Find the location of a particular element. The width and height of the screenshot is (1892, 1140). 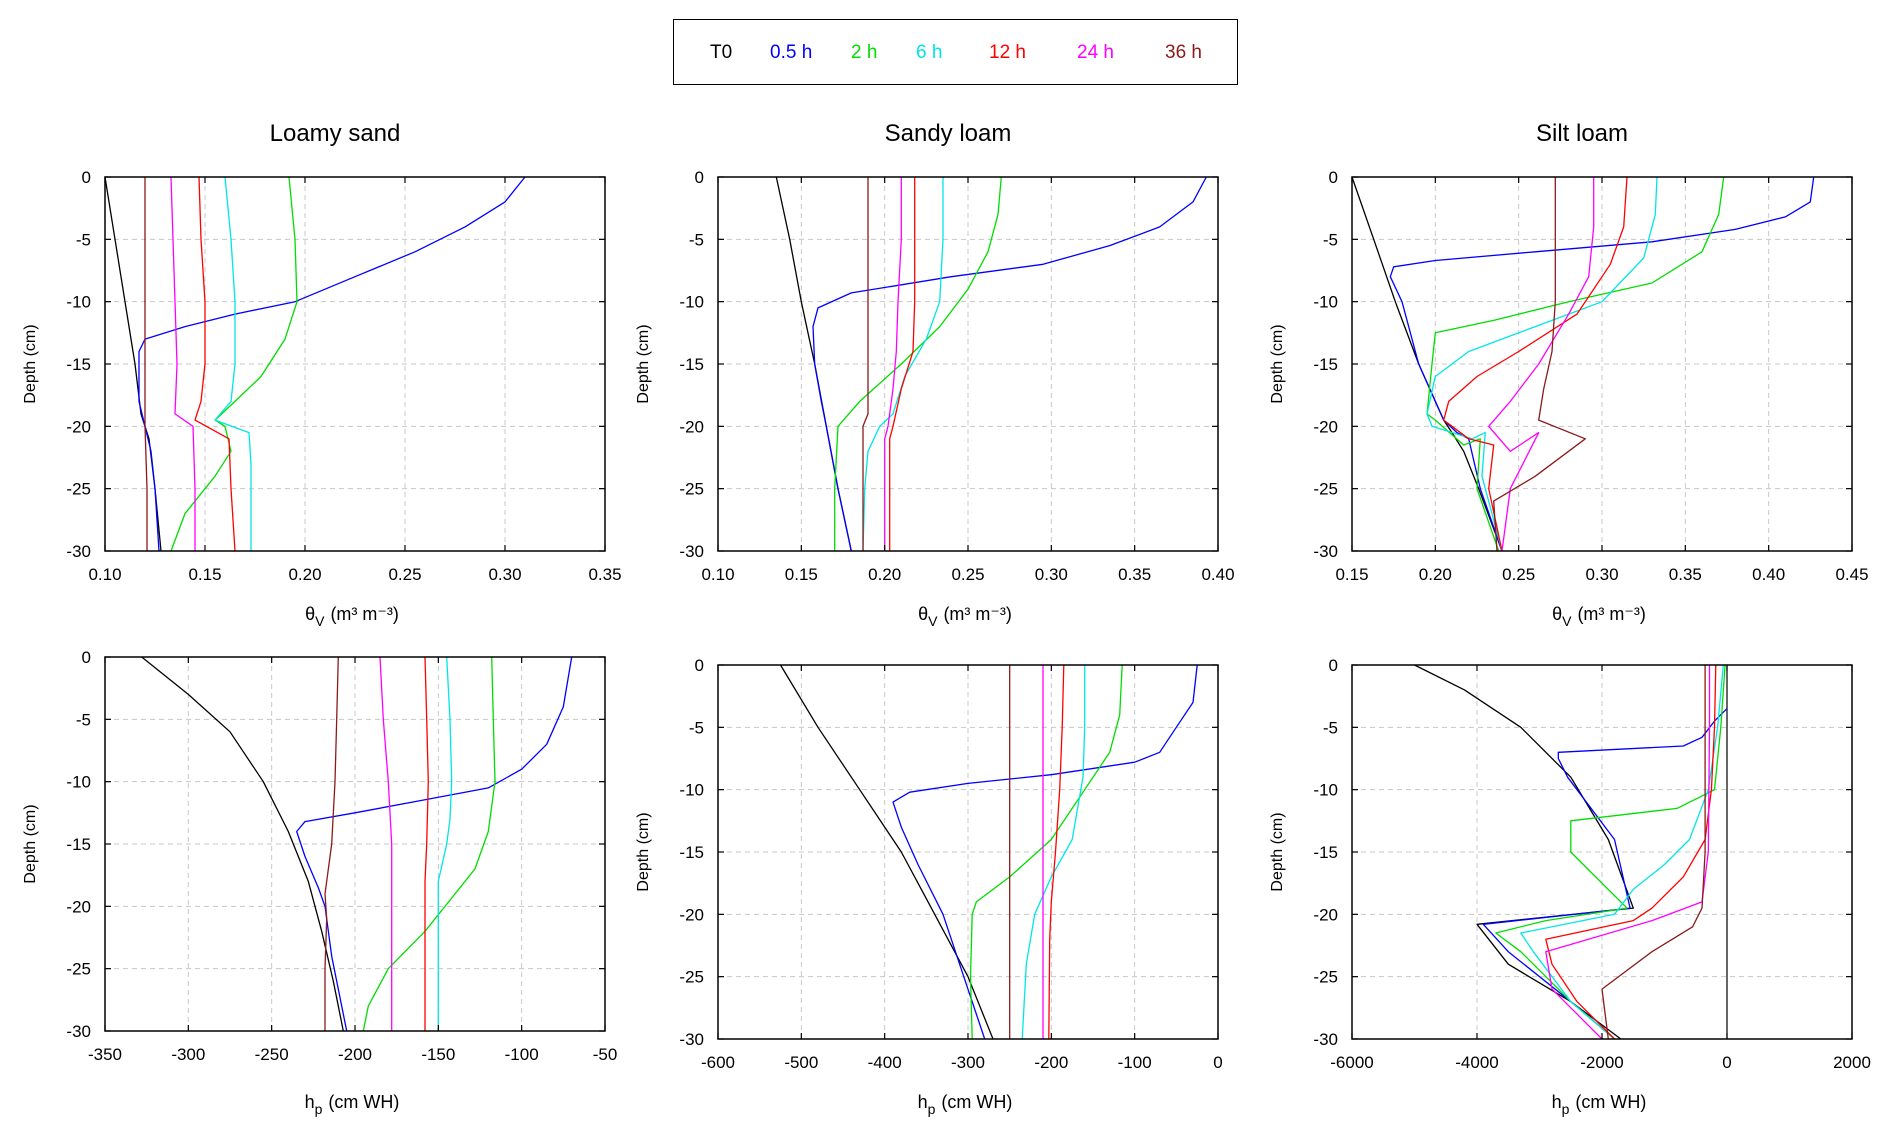

x-tick-label: 0 is located at coordinates (1217, 1062).